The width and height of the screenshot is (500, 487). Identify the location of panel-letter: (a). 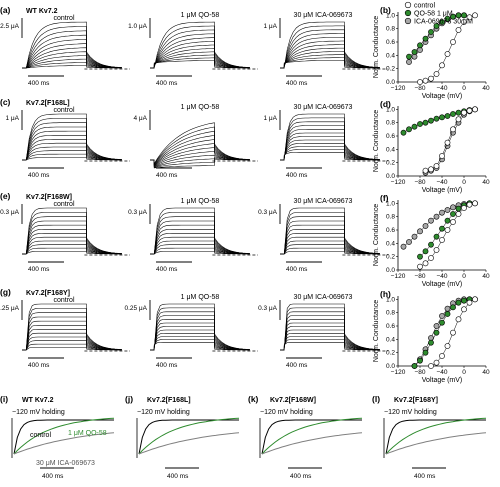
(5, 10).